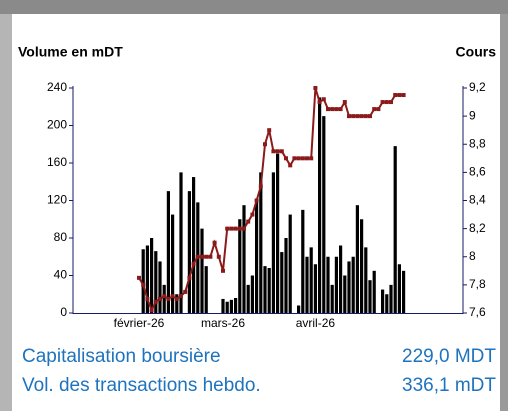  Describe the element at coordinates (477, 200) in the screenshot. I see `y2-tick-label: 8,4` at that location.